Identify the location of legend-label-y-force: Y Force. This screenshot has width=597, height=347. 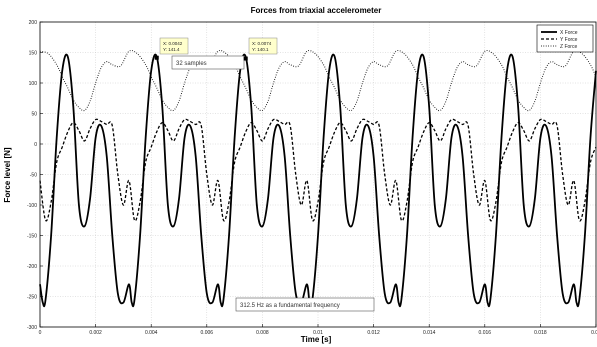
(569, 40).